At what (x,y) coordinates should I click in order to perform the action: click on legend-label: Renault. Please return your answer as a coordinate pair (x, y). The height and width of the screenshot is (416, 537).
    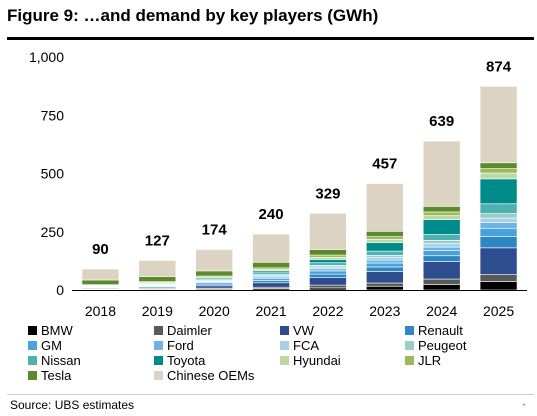
    Looking at the image, I should click on (440, 330).